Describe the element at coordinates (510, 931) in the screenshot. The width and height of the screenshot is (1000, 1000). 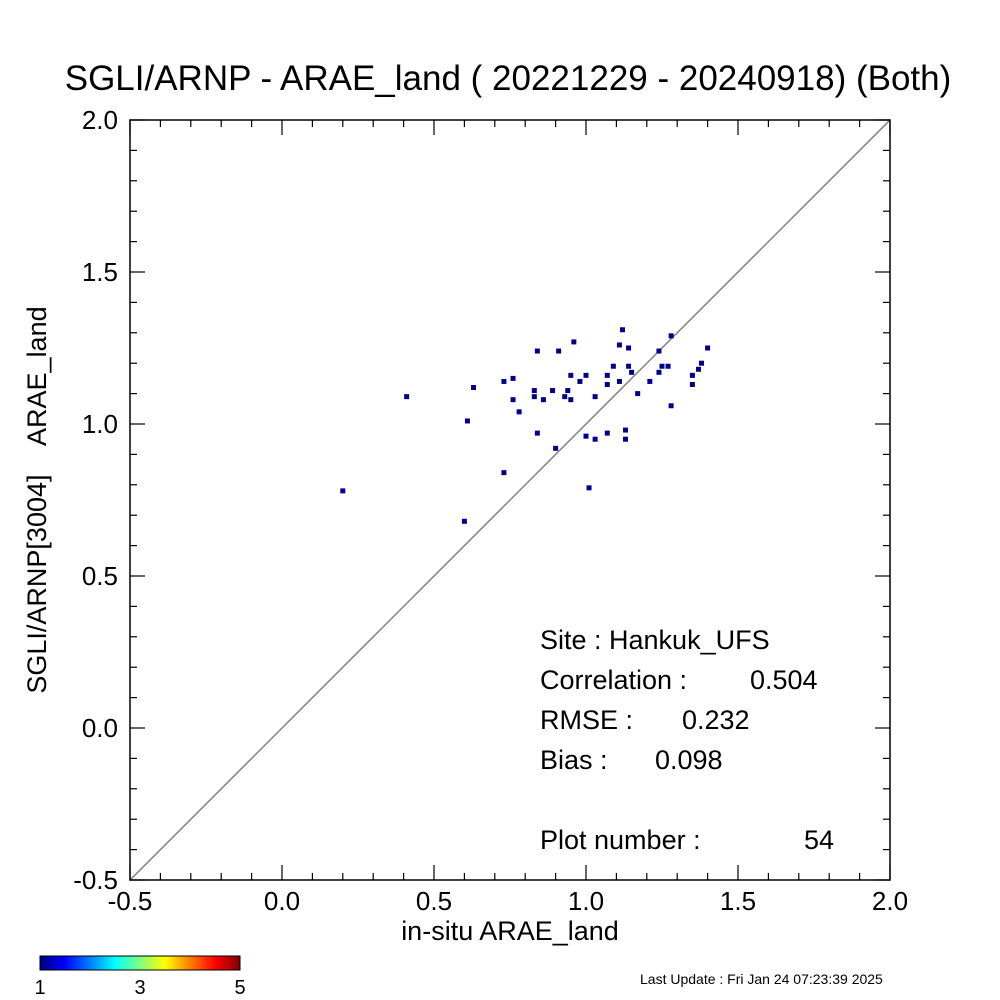
I see `x-axis-label: in-situ ARAE_land` at that location.